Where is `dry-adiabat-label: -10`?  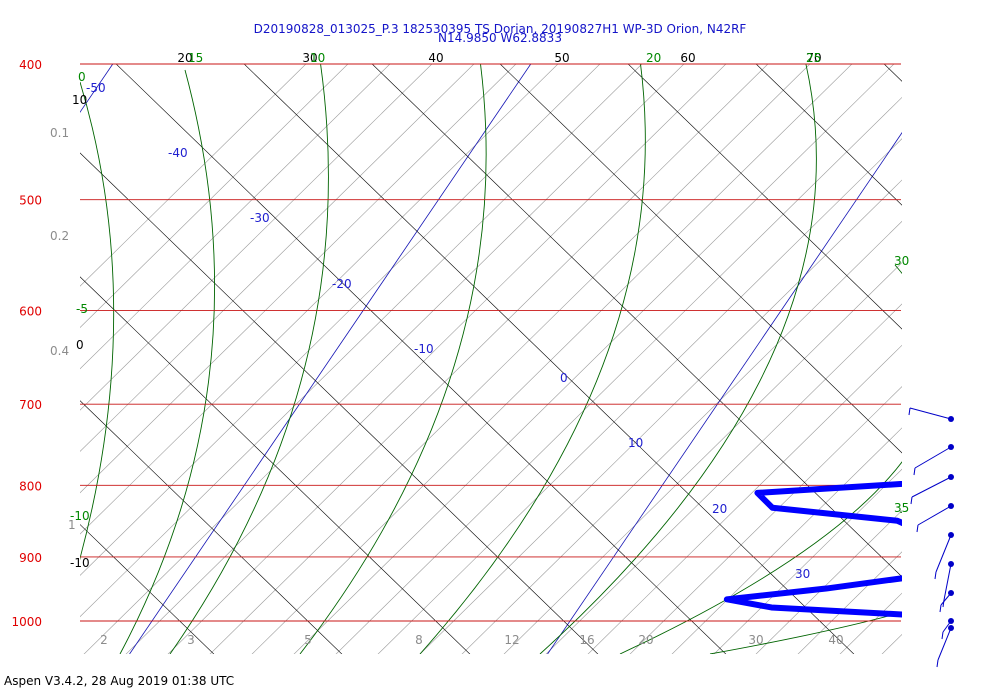 dry-adiabat-label: -10 is located at coordinates (80, 563).